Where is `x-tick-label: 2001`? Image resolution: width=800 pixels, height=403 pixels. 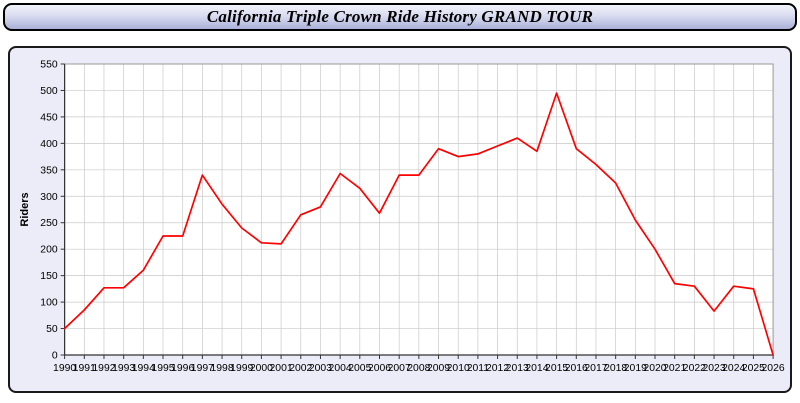
x-tick-label: 2001 is located at coordinates (281, 368).